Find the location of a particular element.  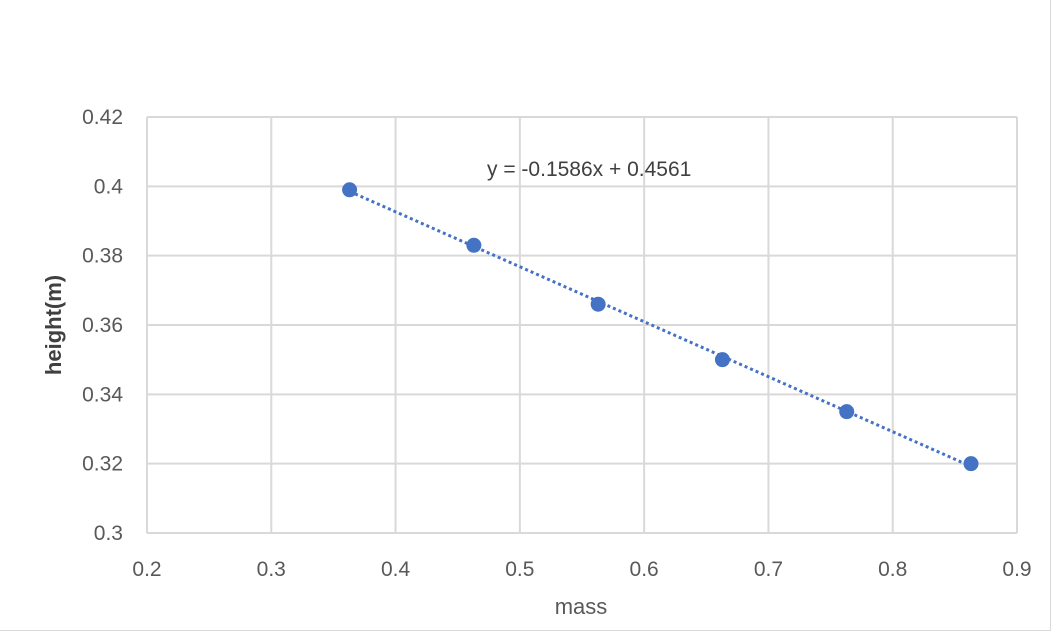

y-tick-label: 0.4 is located at coordinates (109, 186).